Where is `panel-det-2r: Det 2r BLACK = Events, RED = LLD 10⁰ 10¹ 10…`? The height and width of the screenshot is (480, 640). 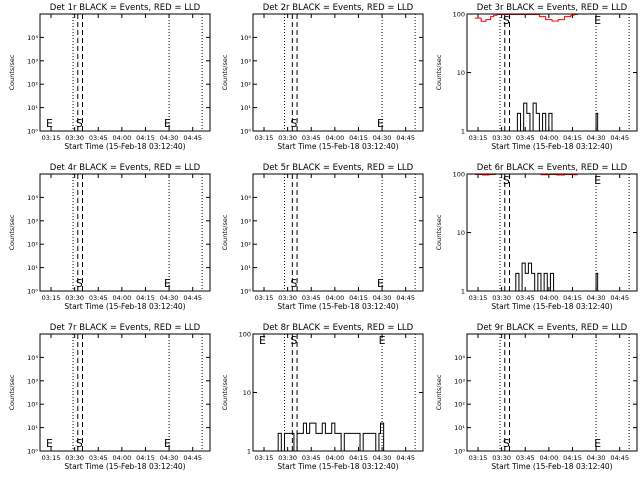
panel-det-2r: Det 2r BLACK = Events, RED = LLD 10⁰ 10¹ 10… is located at coordinates (322, 77).